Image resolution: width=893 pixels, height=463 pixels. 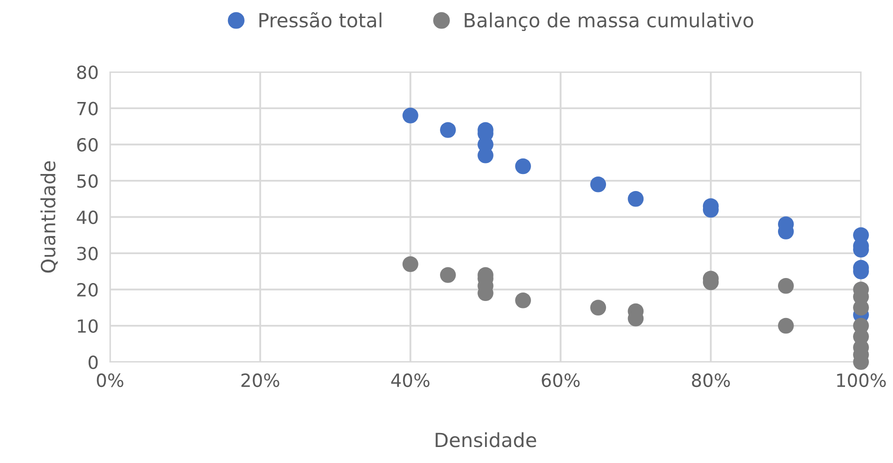 What do you see at coordinates (110, 380) in the screenshot?
I see `x-tick-label: 0%` at bounding box center [110, 380].